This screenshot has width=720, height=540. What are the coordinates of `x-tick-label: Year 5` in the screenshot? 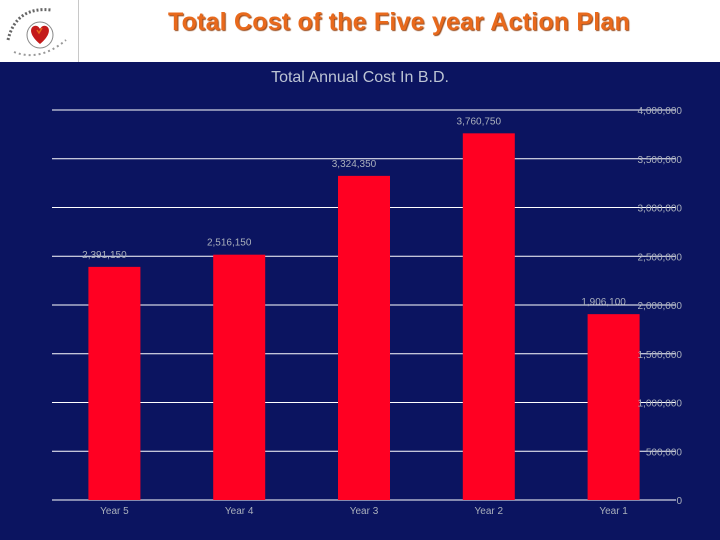 It's located at (114, 511).